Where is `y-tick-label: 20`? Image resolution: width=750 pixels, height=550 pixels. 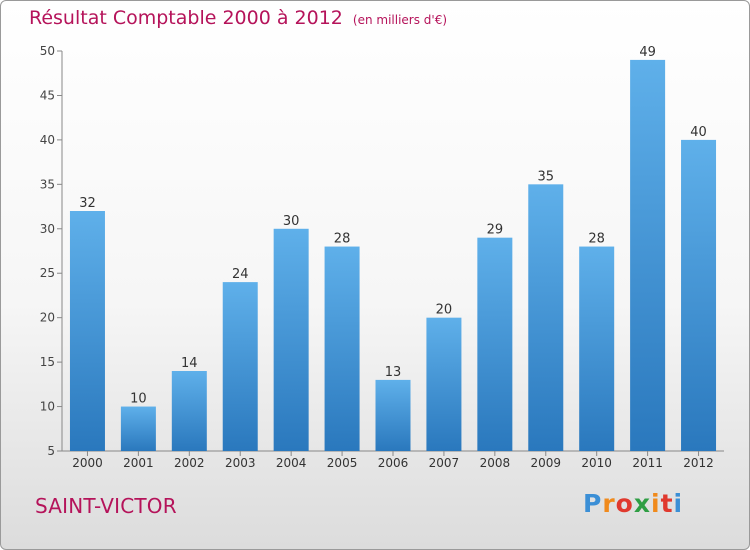
y-tick-label: 20 is located at coordinates (47, 318).